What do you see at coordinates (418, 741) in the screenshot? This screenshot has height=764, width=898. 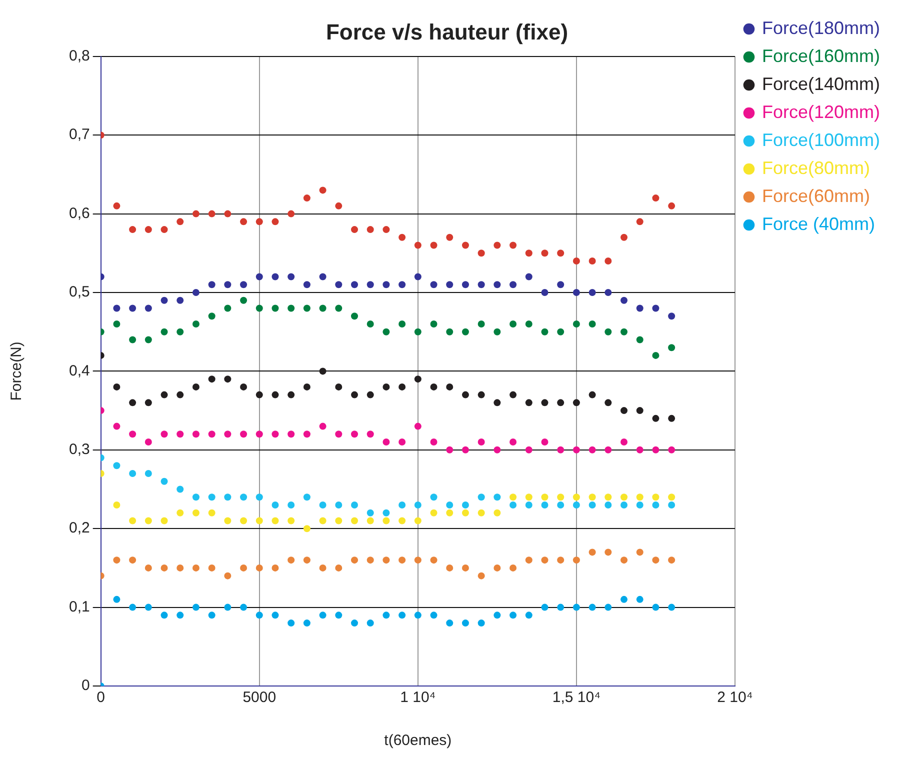 I see `x-axis-title: t(60emes)` at bounding box center [418, 741].